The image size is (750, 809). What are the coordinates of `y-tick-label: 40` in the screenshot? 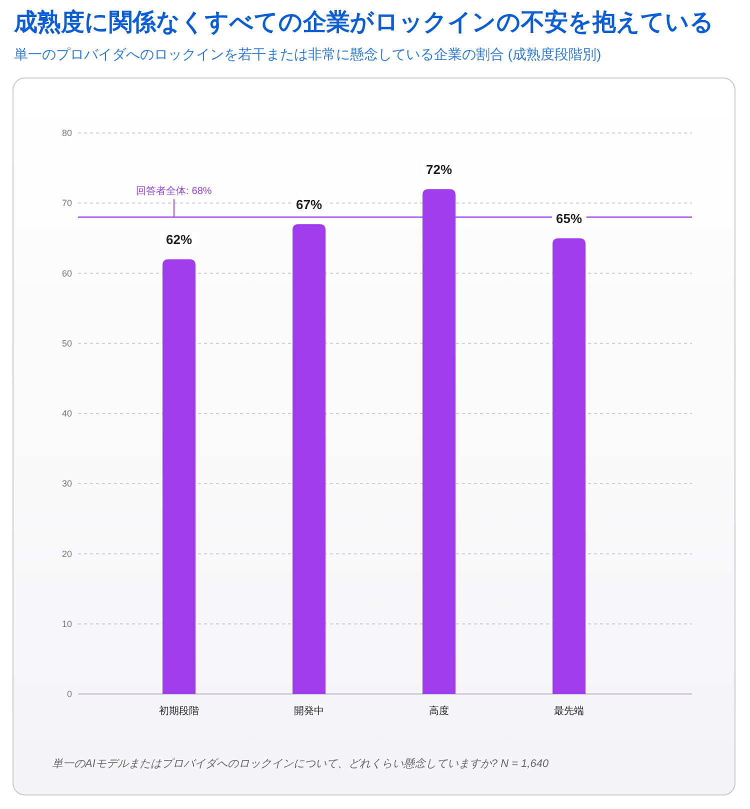 It's located at (67, 413).